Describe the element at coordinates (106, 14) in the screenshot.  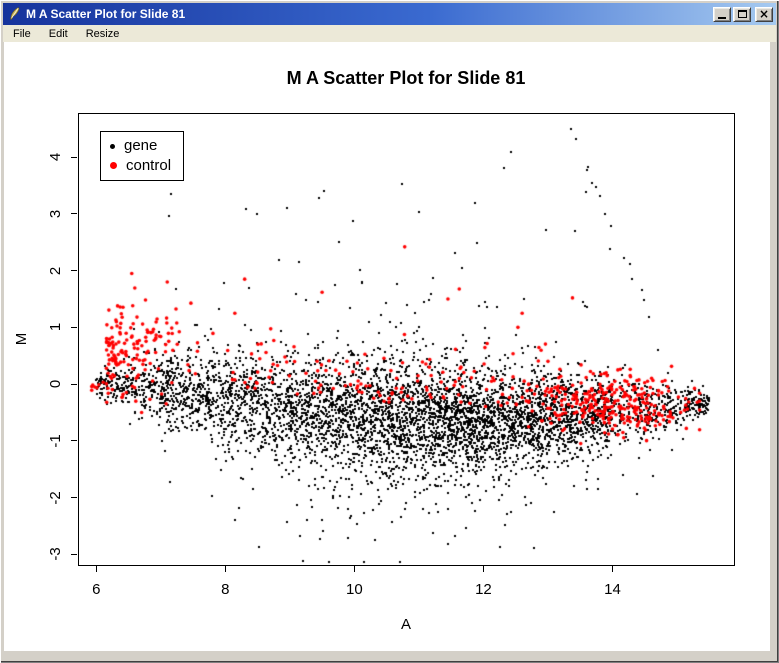
I see `window-title: M A Scatter Plot for Slide 81` at that location.